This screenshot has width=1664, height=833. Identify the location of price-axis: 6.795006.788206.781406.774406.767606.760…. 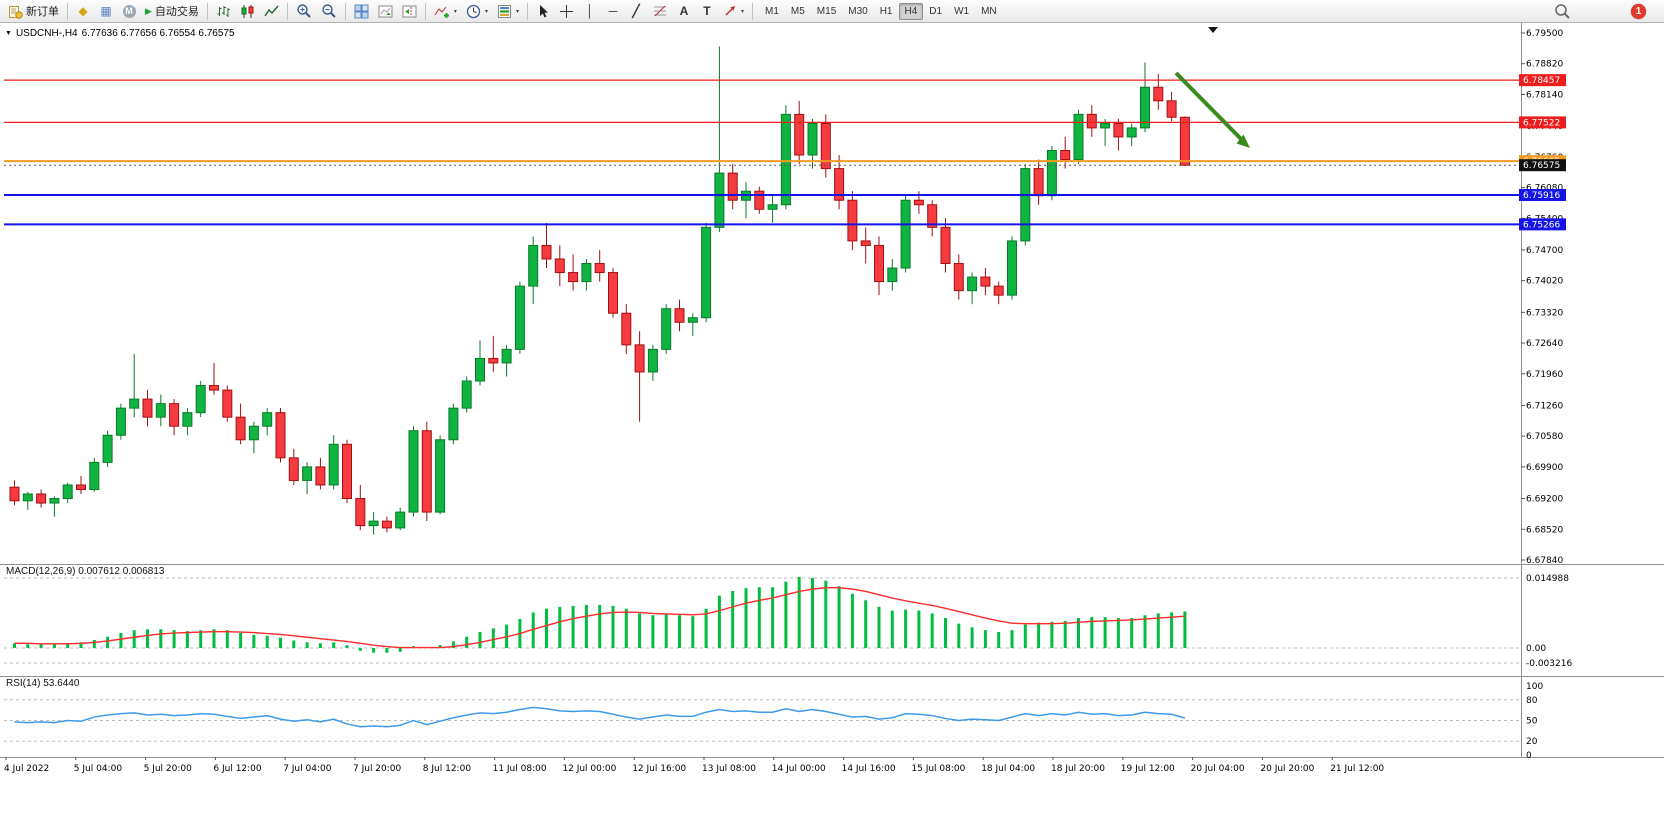
(1542, 297).